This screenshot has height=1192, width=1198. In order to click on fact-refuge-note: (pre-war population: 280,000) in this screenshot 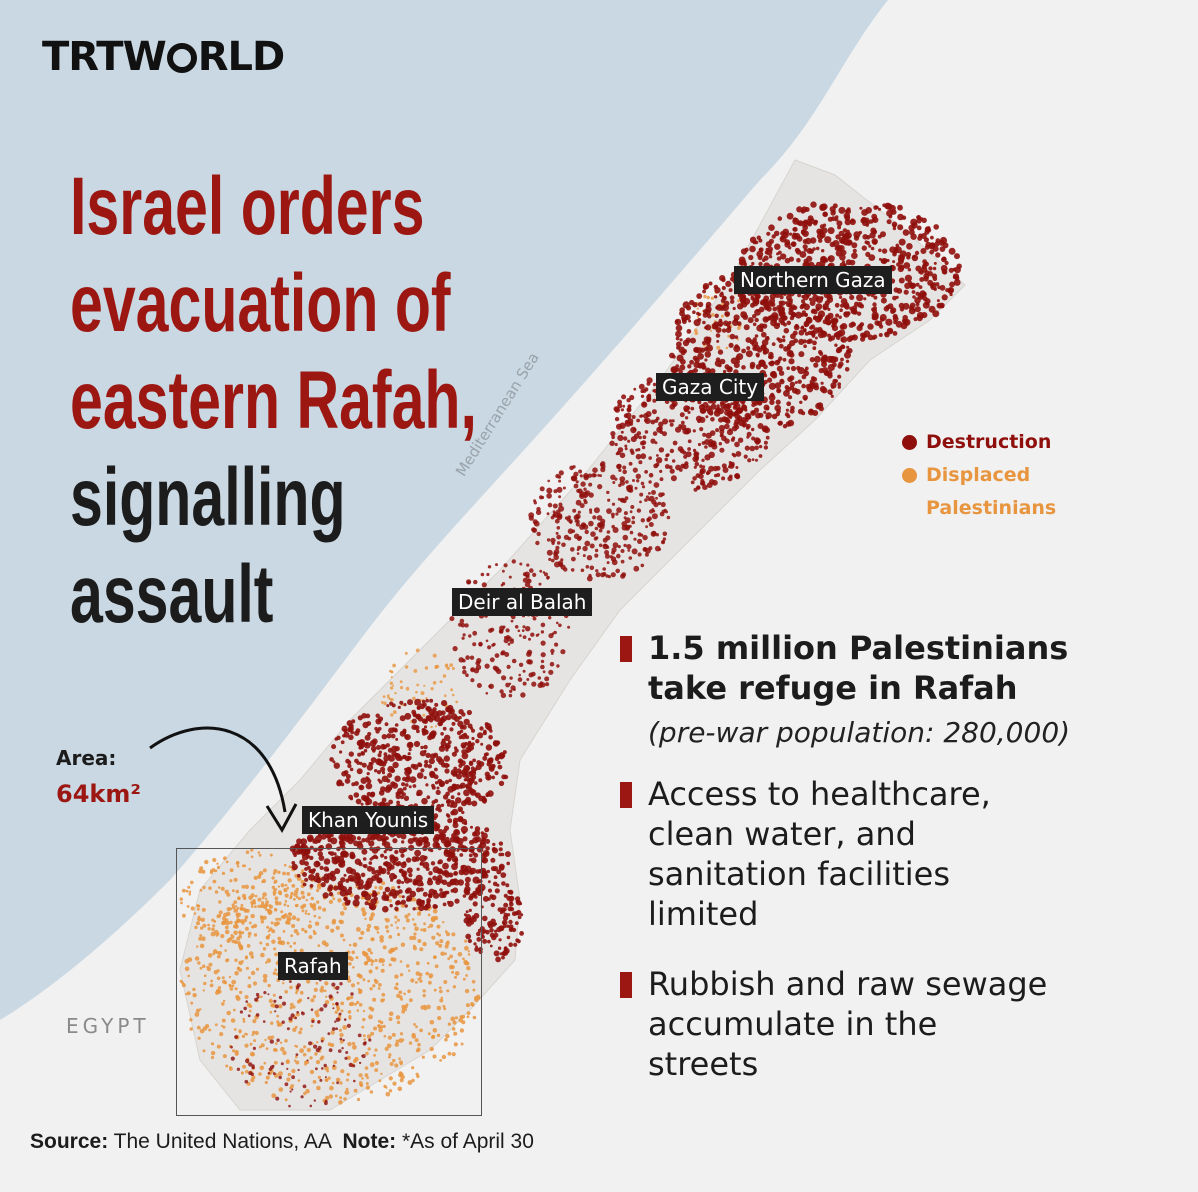, I will do `click(859, 732)`.